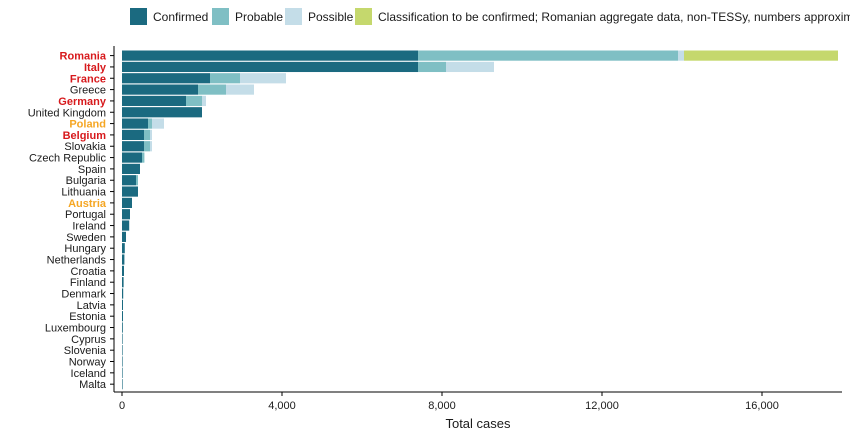 Image resolution: width=850 pixels, height=435 pixels. Describe the element at coordinates (150, 123) in the screenshot. I see `bar-poland-probable` at that location.